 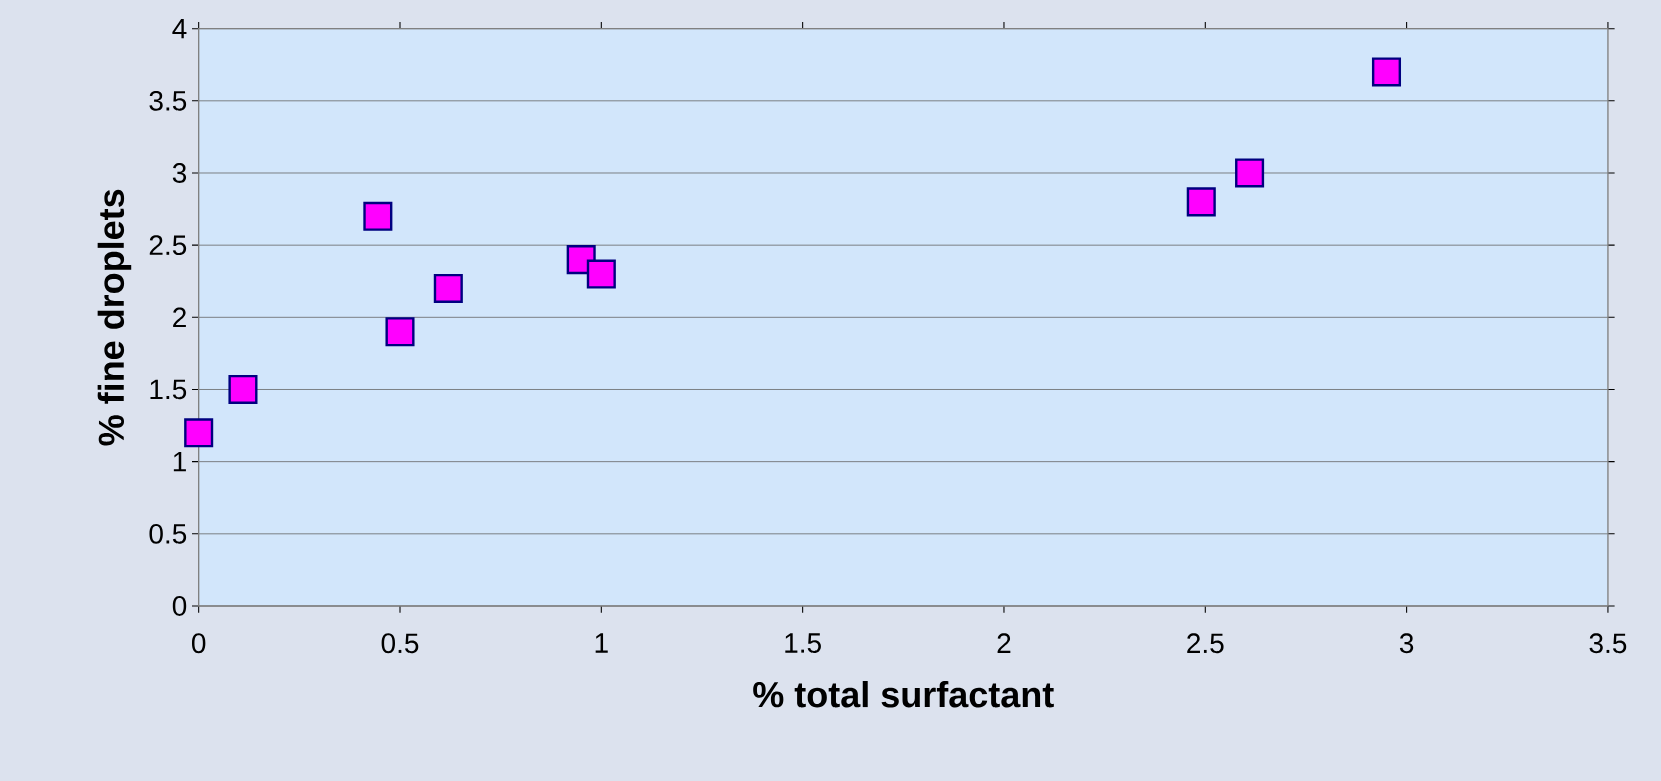 What do you see at coordinates (1004, 643) in the screenshot?
I see `x-tick-label: 2` at bounding box center [1004, 643].